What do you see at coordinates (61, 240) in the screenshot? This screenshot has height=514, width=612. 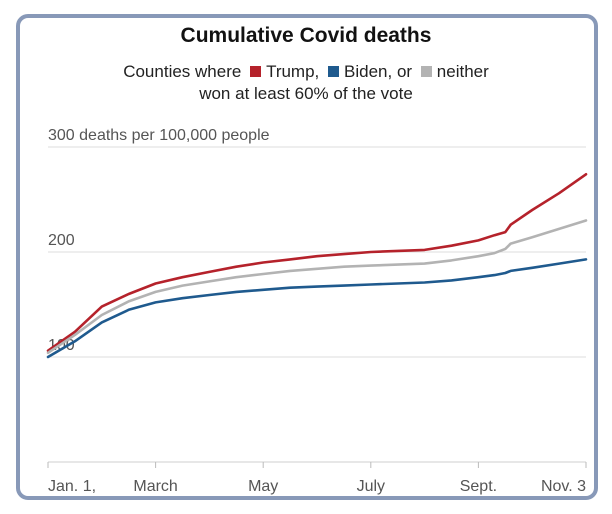 I see `y-tick-label-200: 200` at bounding box center [61, 240].